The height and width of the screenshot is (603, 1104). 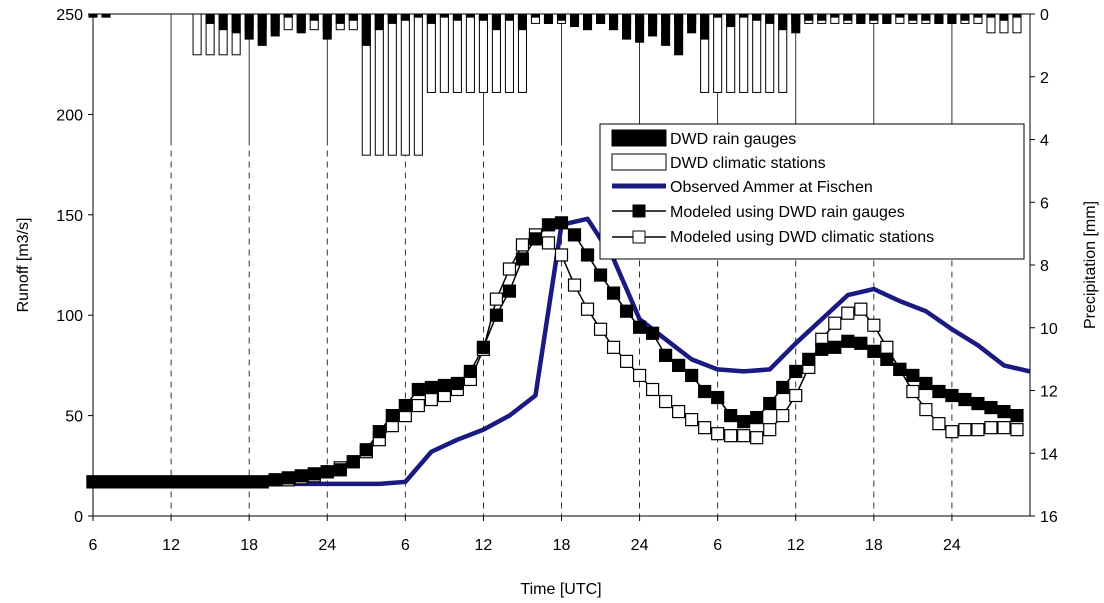 I want to click on legend-swatch-climatic-stations, so click(x=639, y=162).